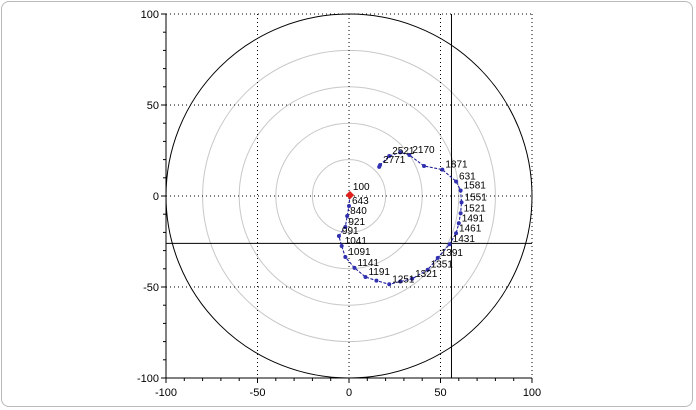 The width and height of the screenshot is (696, 410). I want to click on point-label: 921, so click(356, 222).